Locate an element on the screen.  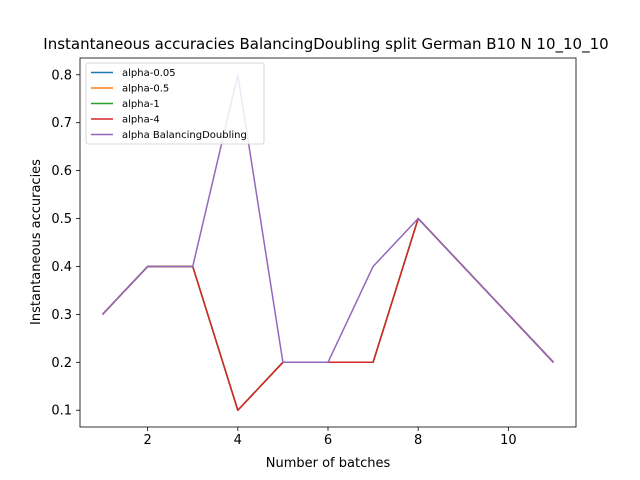
x-tick-label: 2 is located at coordinates (147, 440).